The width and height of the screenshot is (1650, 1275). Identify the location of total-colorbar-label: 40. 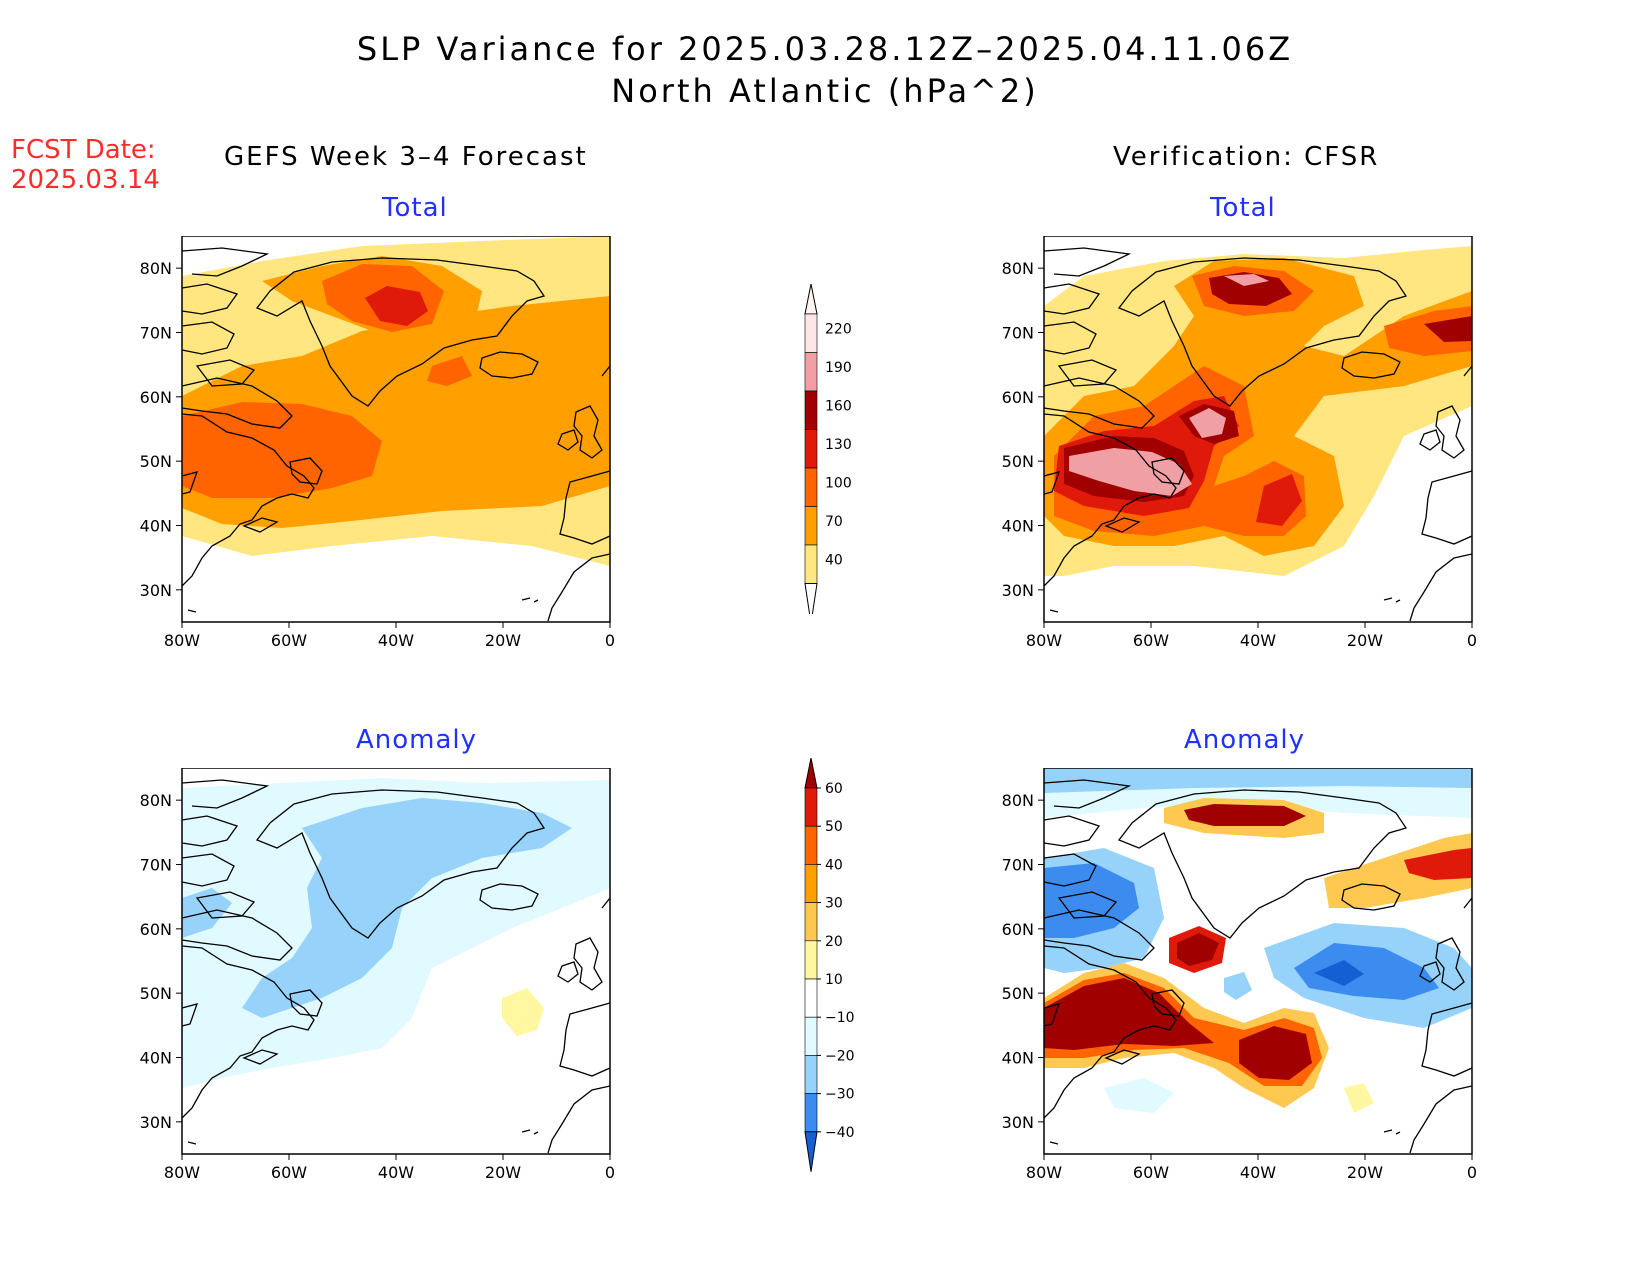
(834, 560).